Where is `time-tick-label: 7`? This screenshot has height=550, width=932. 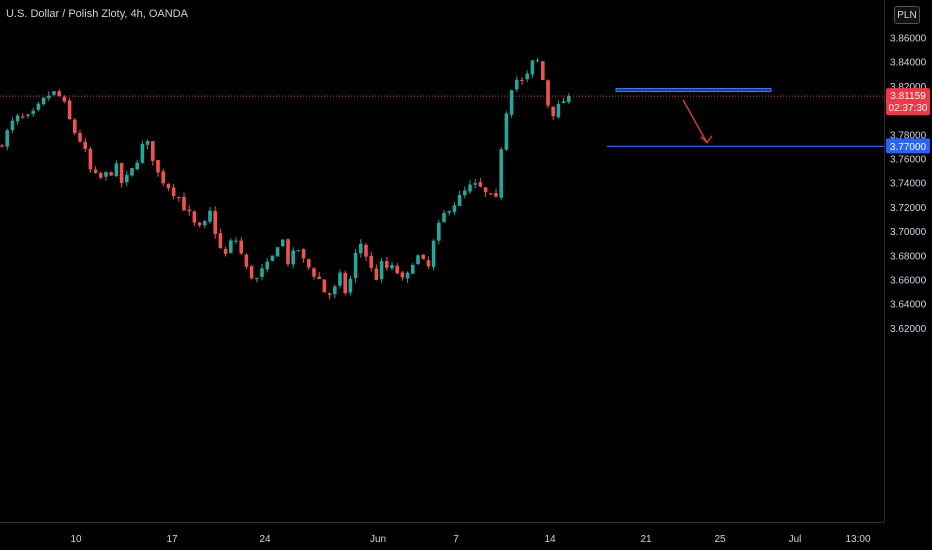
time-tick-label: 7 is located at coordinates (456, 539).